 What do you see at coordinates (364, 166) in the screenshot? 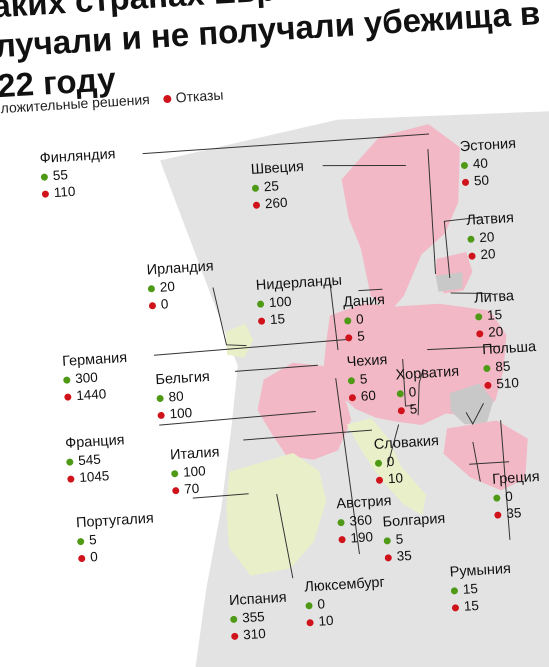
I see `leader-sweden` at bounding box center [364, 166].